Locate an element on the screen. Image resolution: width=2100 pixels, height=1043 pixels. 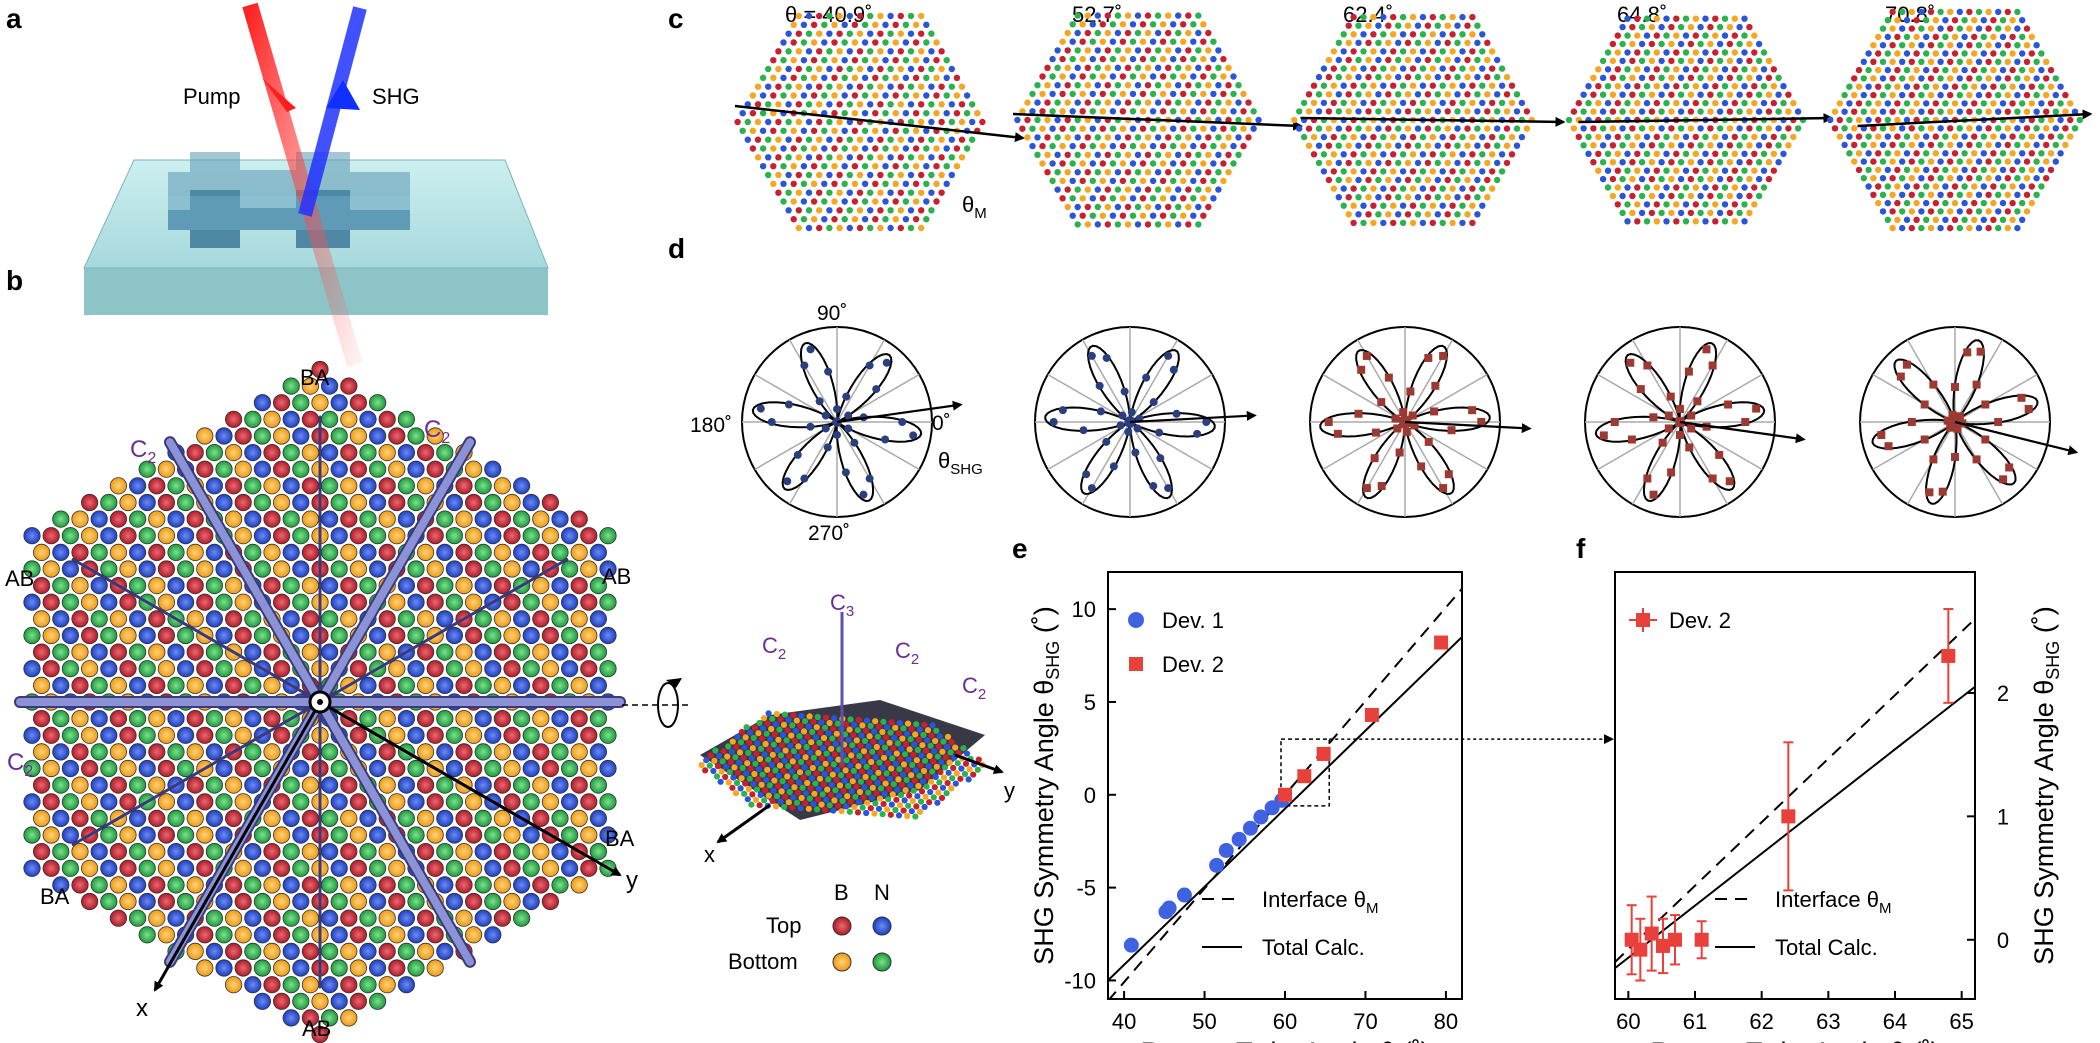
data-point-dev1 is located at coordinates (1250, 828).